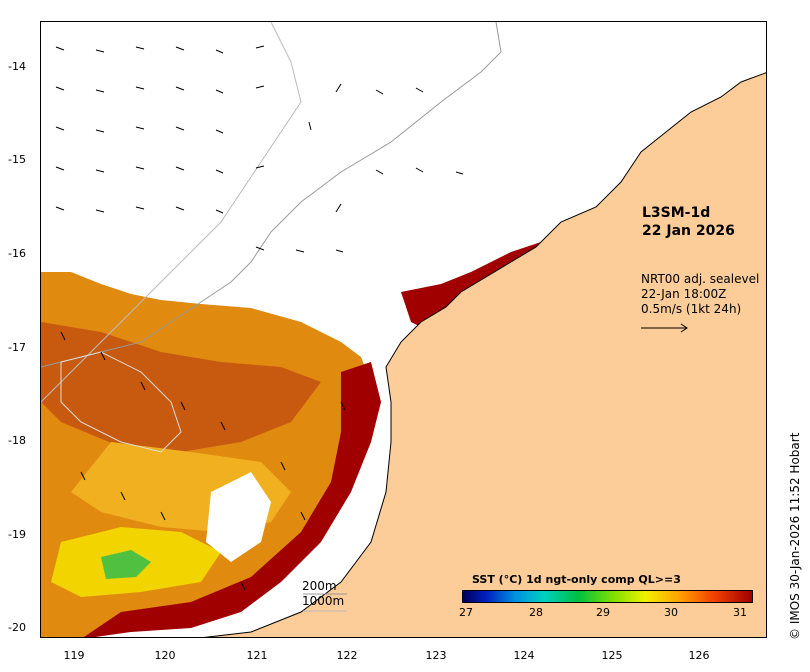 This screenshot has width=810, height=672. I want to click on lon-tick: 125, so click(612, 655).